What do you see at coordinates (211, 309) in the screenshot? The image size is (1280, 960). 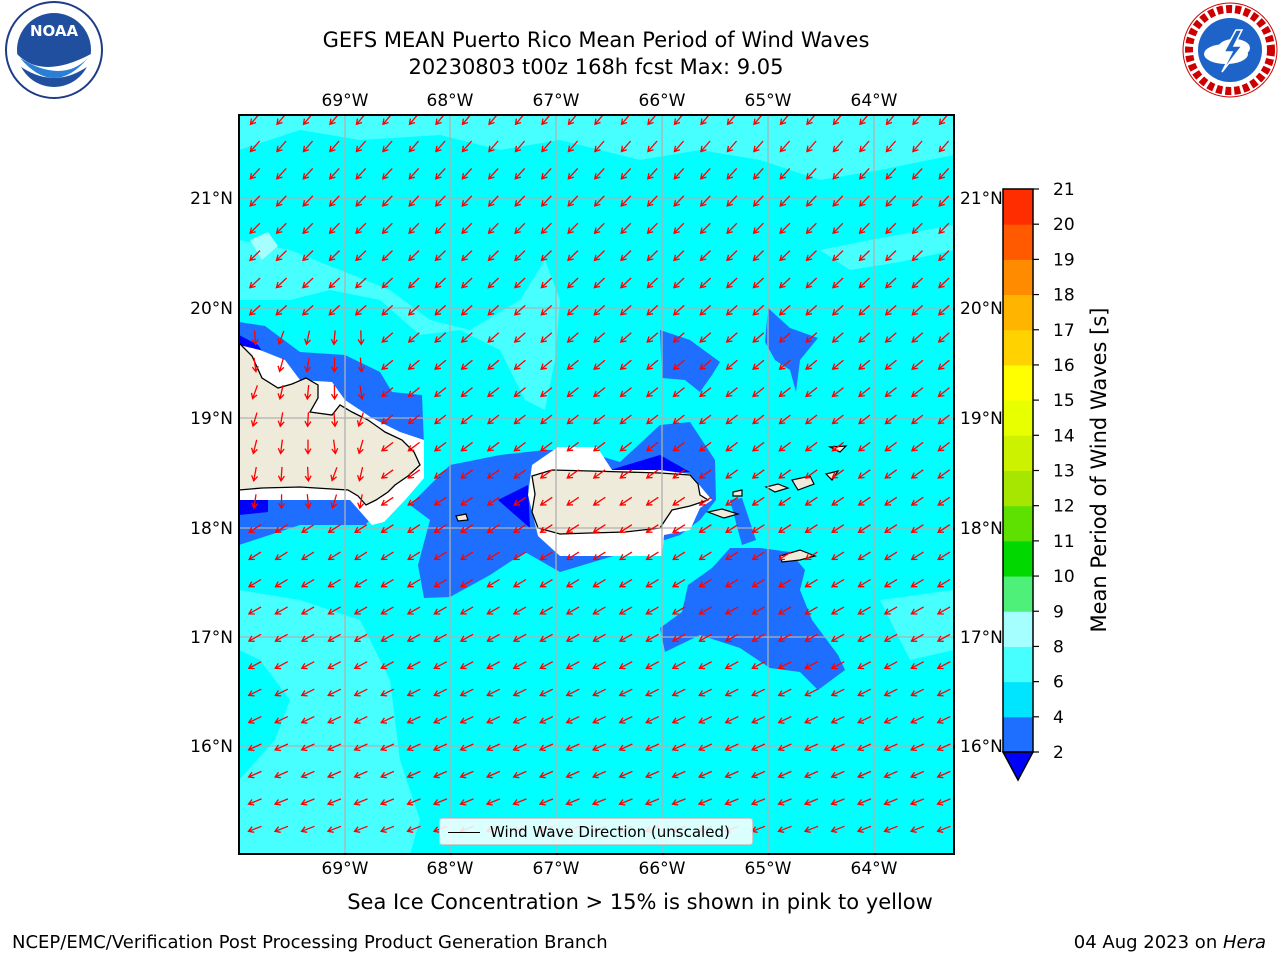 I see `lat-label: 20°N` at bounding box center [211, 309].